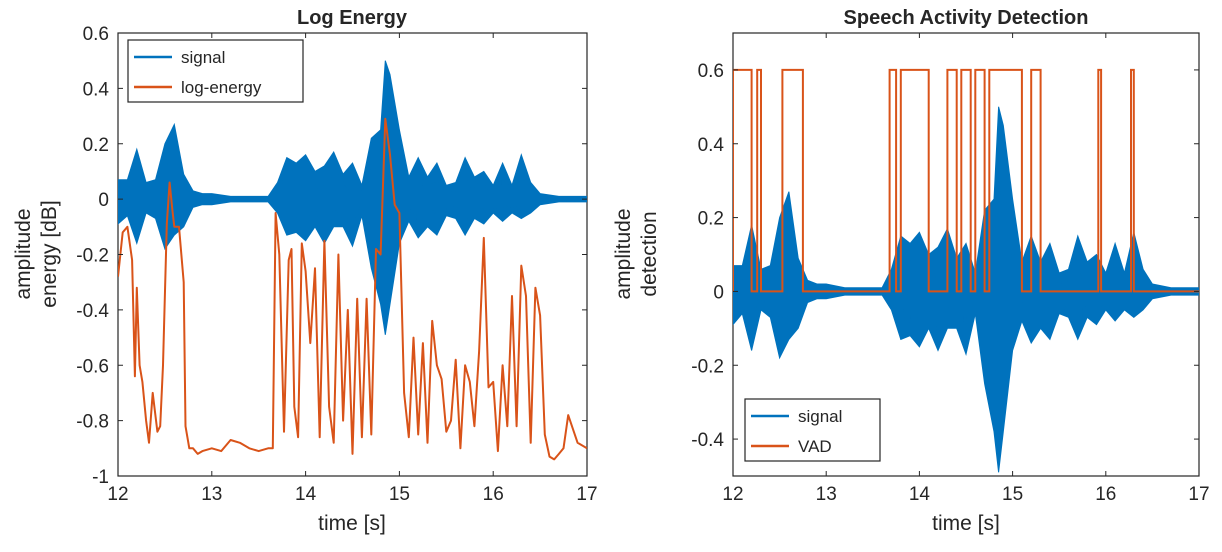 This screenshot has width=1222, height=552. I want to click on vad-ytick-label: 0.2, so click(711, 219).